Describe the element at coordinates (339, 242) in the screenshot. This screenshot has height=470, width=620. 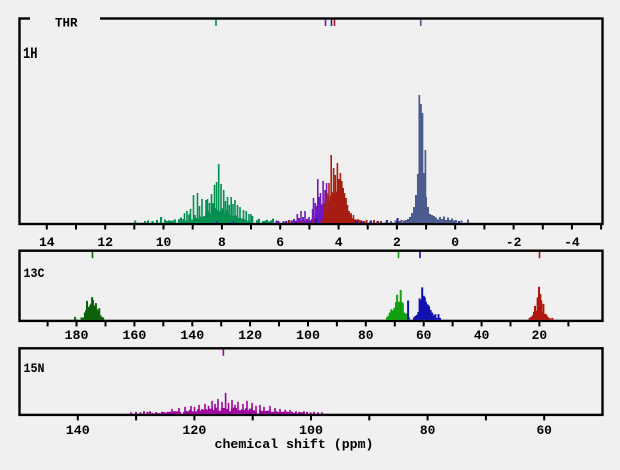
I see `svg-text: 4` at that location.